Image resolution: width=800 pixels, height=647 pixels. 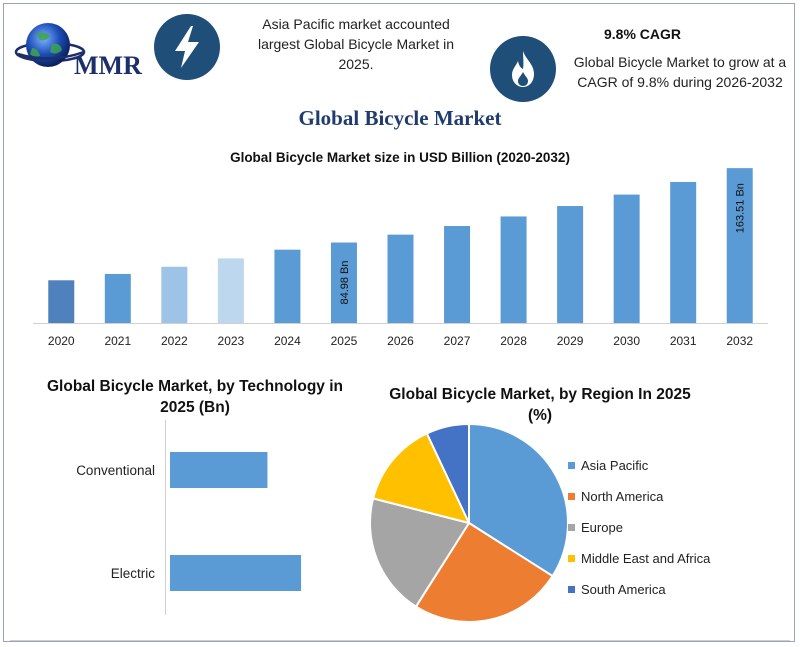 I want to click on x-tick-label-2027: 2027, so click(x=457, y=341).